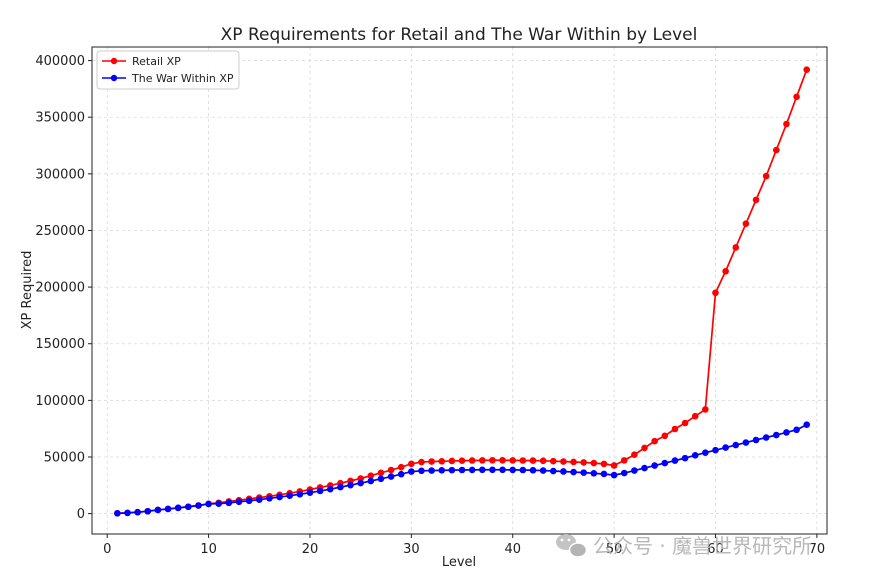  Describe the element at coordinates (60, 231) in the screenshot. I see `y-tick-label: 250000` at that location.